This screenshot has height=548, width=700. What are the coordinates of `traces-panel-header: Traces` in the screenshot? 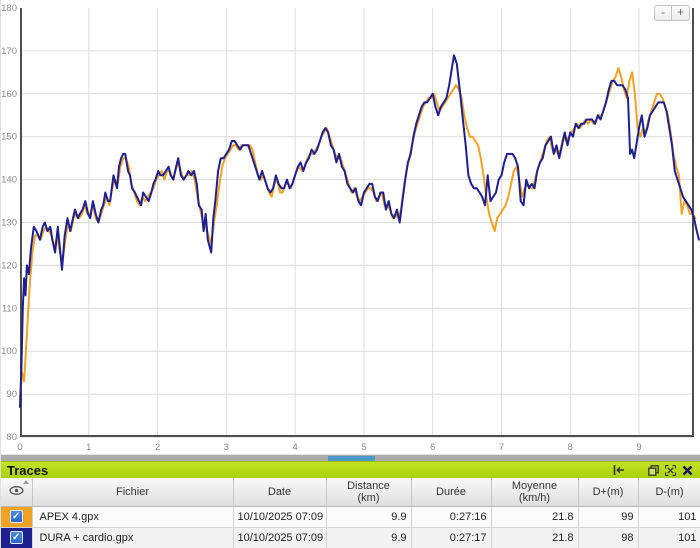 It's located at (350, 469).